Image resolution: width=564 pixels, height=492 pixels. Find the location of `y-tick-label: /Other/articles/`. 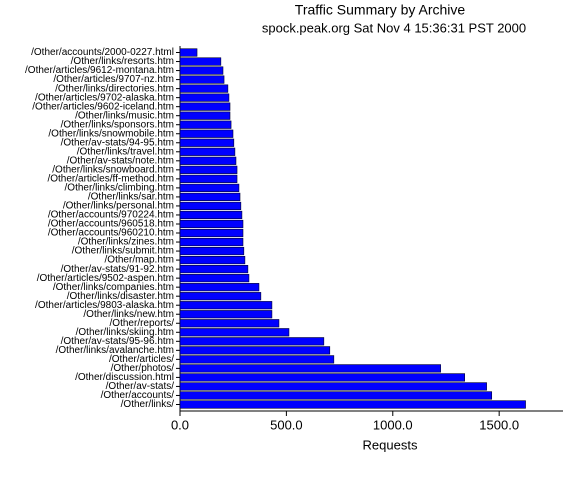

y-tick-label: /Other/articles/ is located at coordinates (141, 359).